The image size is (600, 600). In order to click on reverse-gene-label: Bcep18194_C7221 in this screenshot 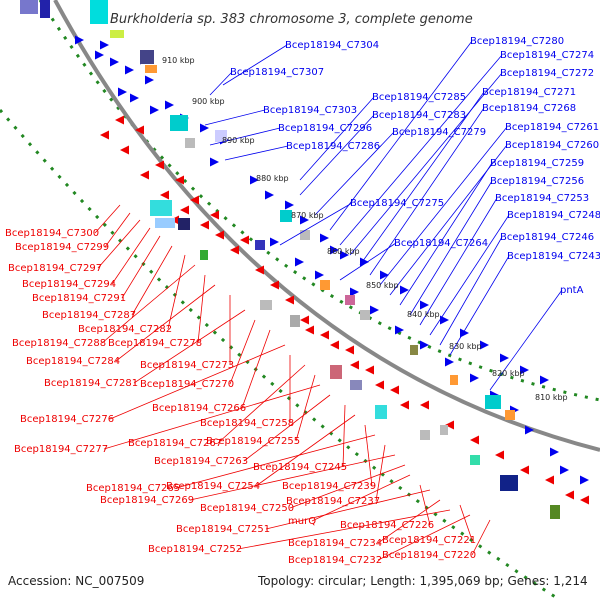, I will do `click(429, 540)`.